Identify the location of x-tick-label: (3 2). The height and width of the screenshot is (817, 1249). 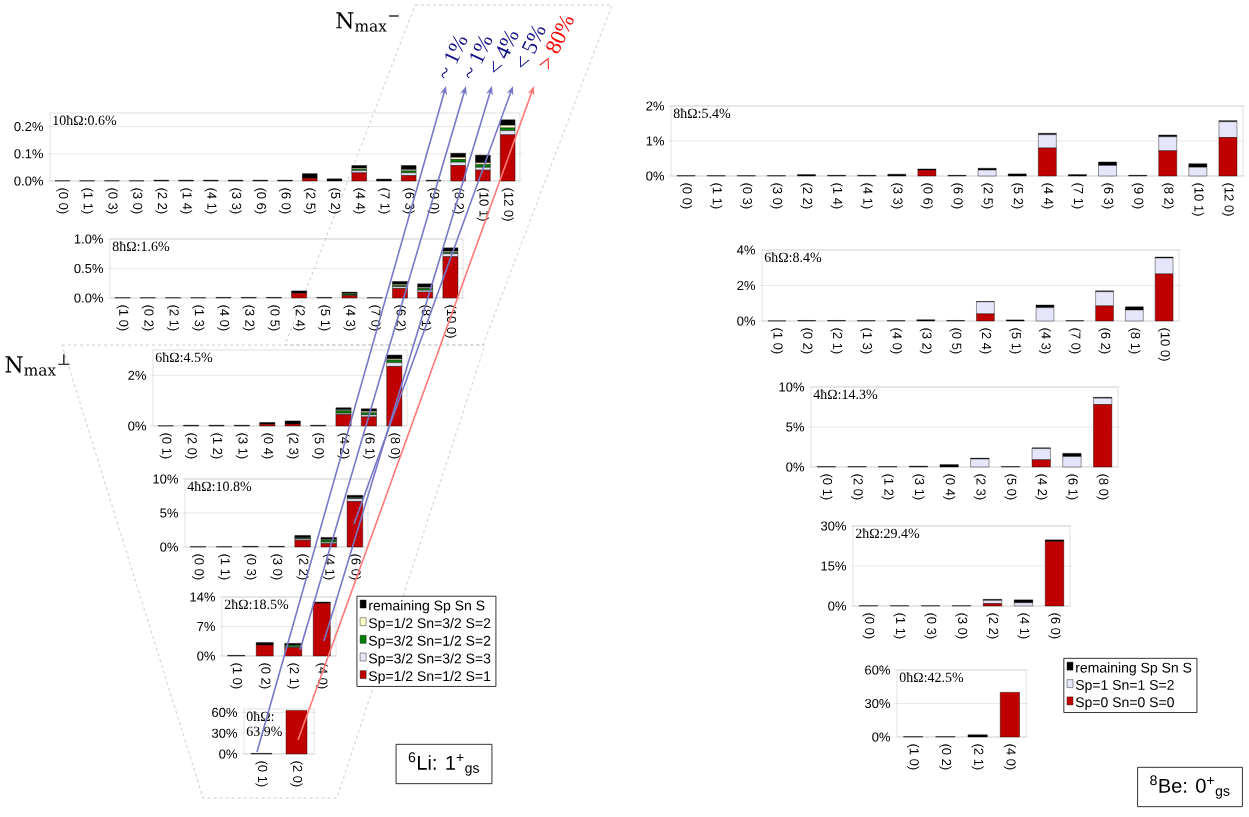
(248, 318).